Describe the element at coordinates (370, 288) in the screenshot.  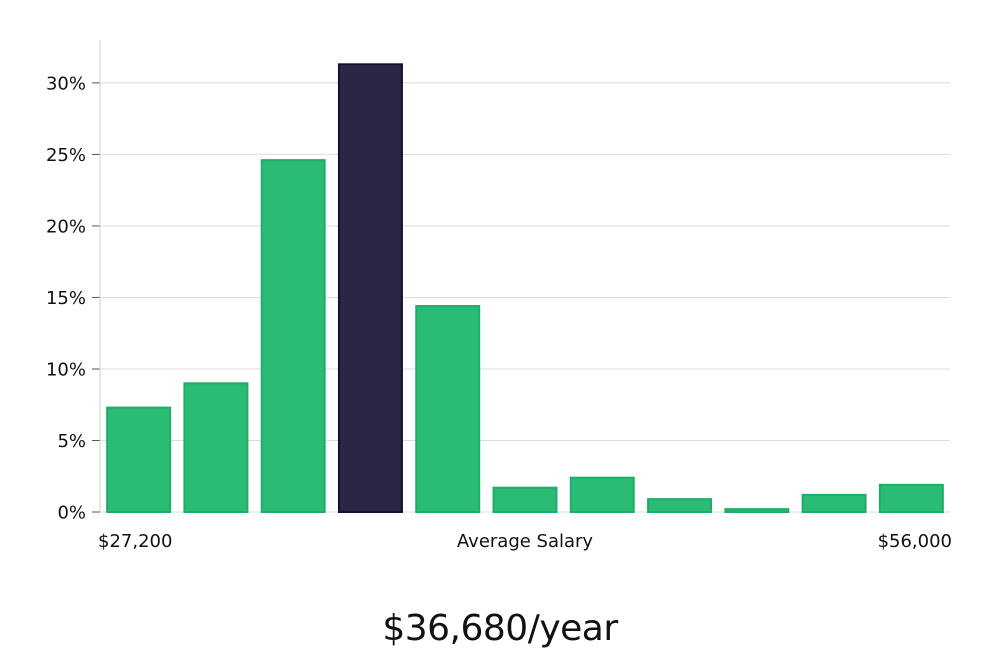
I see `bar-highlighted` at that location.